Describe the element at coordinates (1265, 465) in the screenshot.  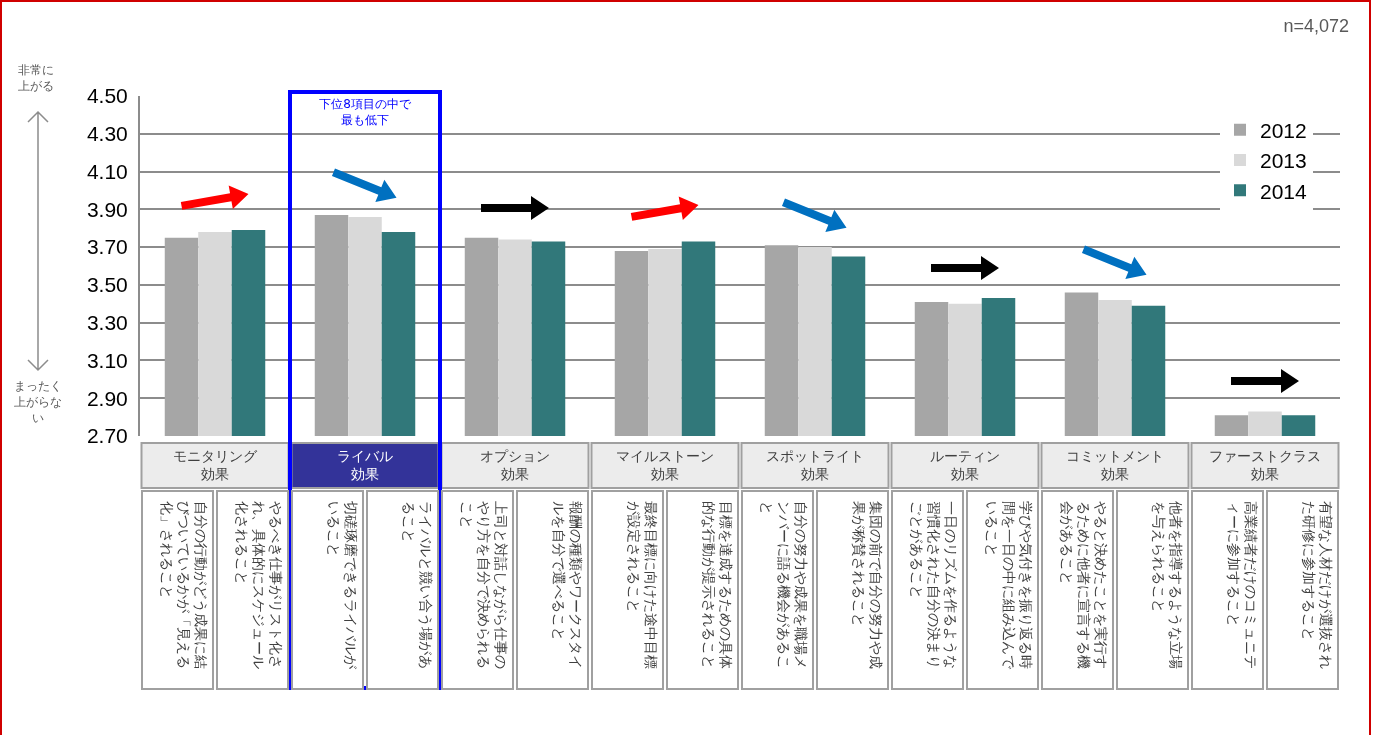
I see `x-tick-label: ファーストクラス効果` at that location.